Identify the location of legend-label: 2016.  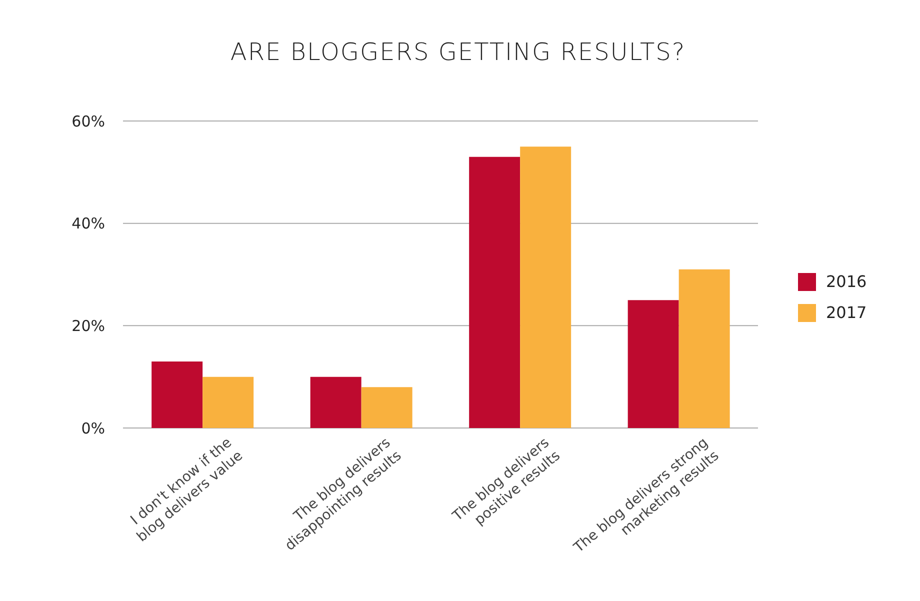
(846, 281).